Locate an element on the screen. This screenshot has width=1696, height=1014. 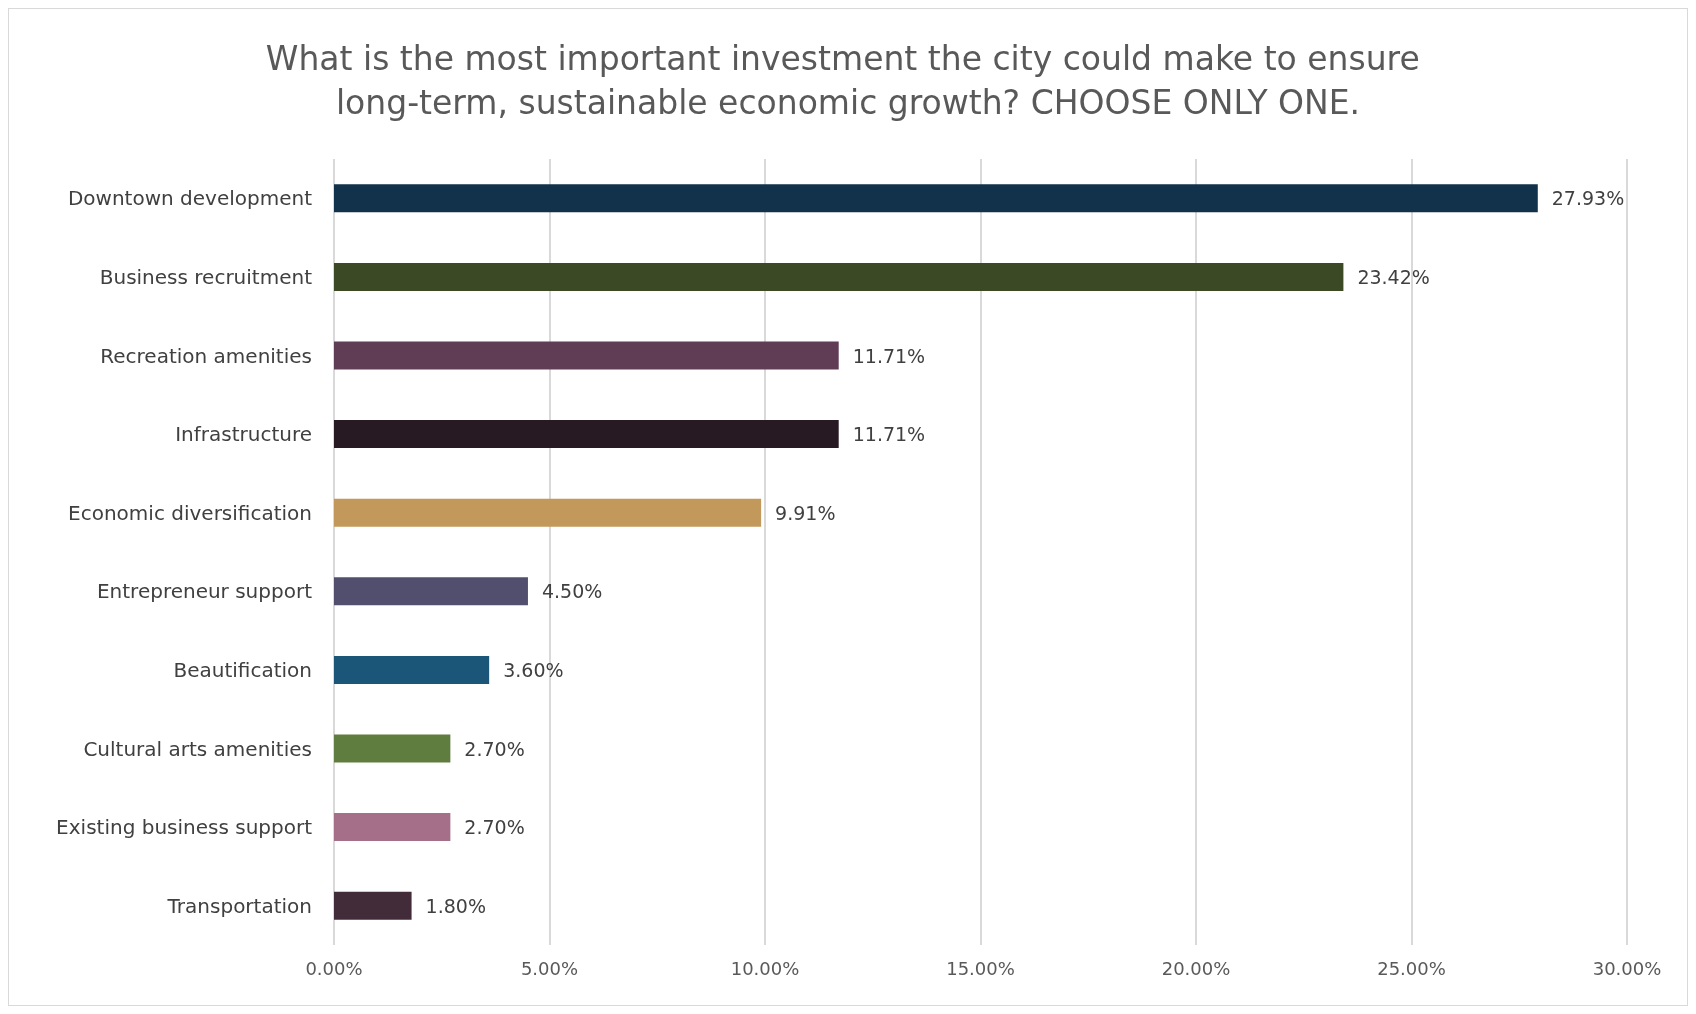
chart-title: What is the most important investment the city could make to ensure long-term, sustainable economic growth? CHOOSE ONLY ONE. is located at coordinates (848, 80).